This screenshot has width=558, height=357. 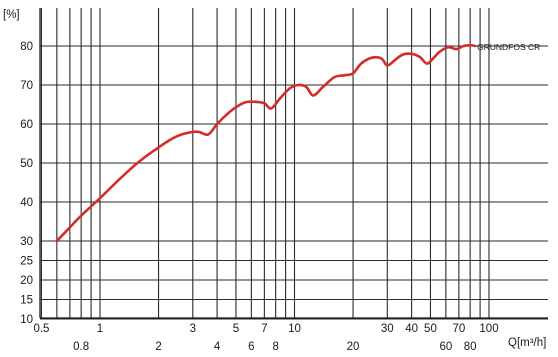 I want to click on x-tick-label: 0.8, so click(x=81, y=347).